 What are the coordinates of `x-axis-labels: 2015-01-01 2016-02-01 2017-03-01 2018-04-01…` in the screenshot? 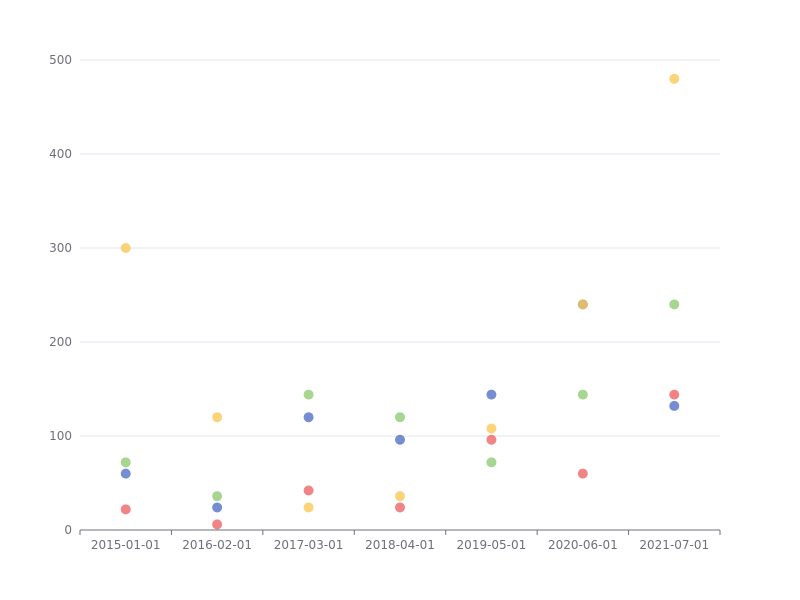 It's located at (400, 545).